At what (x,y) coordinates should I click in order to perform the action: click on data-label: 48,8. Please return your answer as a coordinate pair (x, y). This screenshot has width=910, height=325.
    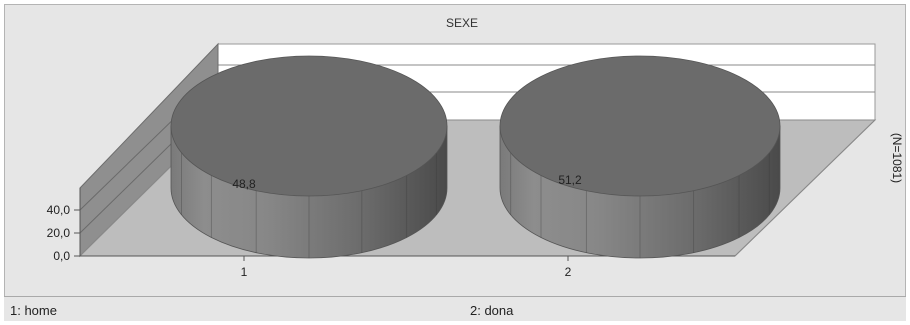
    Looking at the image, I should click on (244, 184).